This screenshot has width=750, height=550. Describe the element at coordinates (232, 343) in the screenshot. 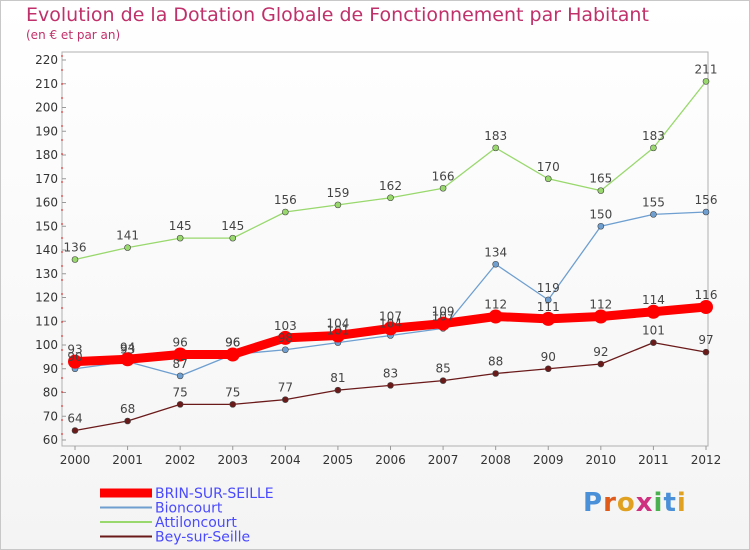

I see `data-label: 96` at that location.